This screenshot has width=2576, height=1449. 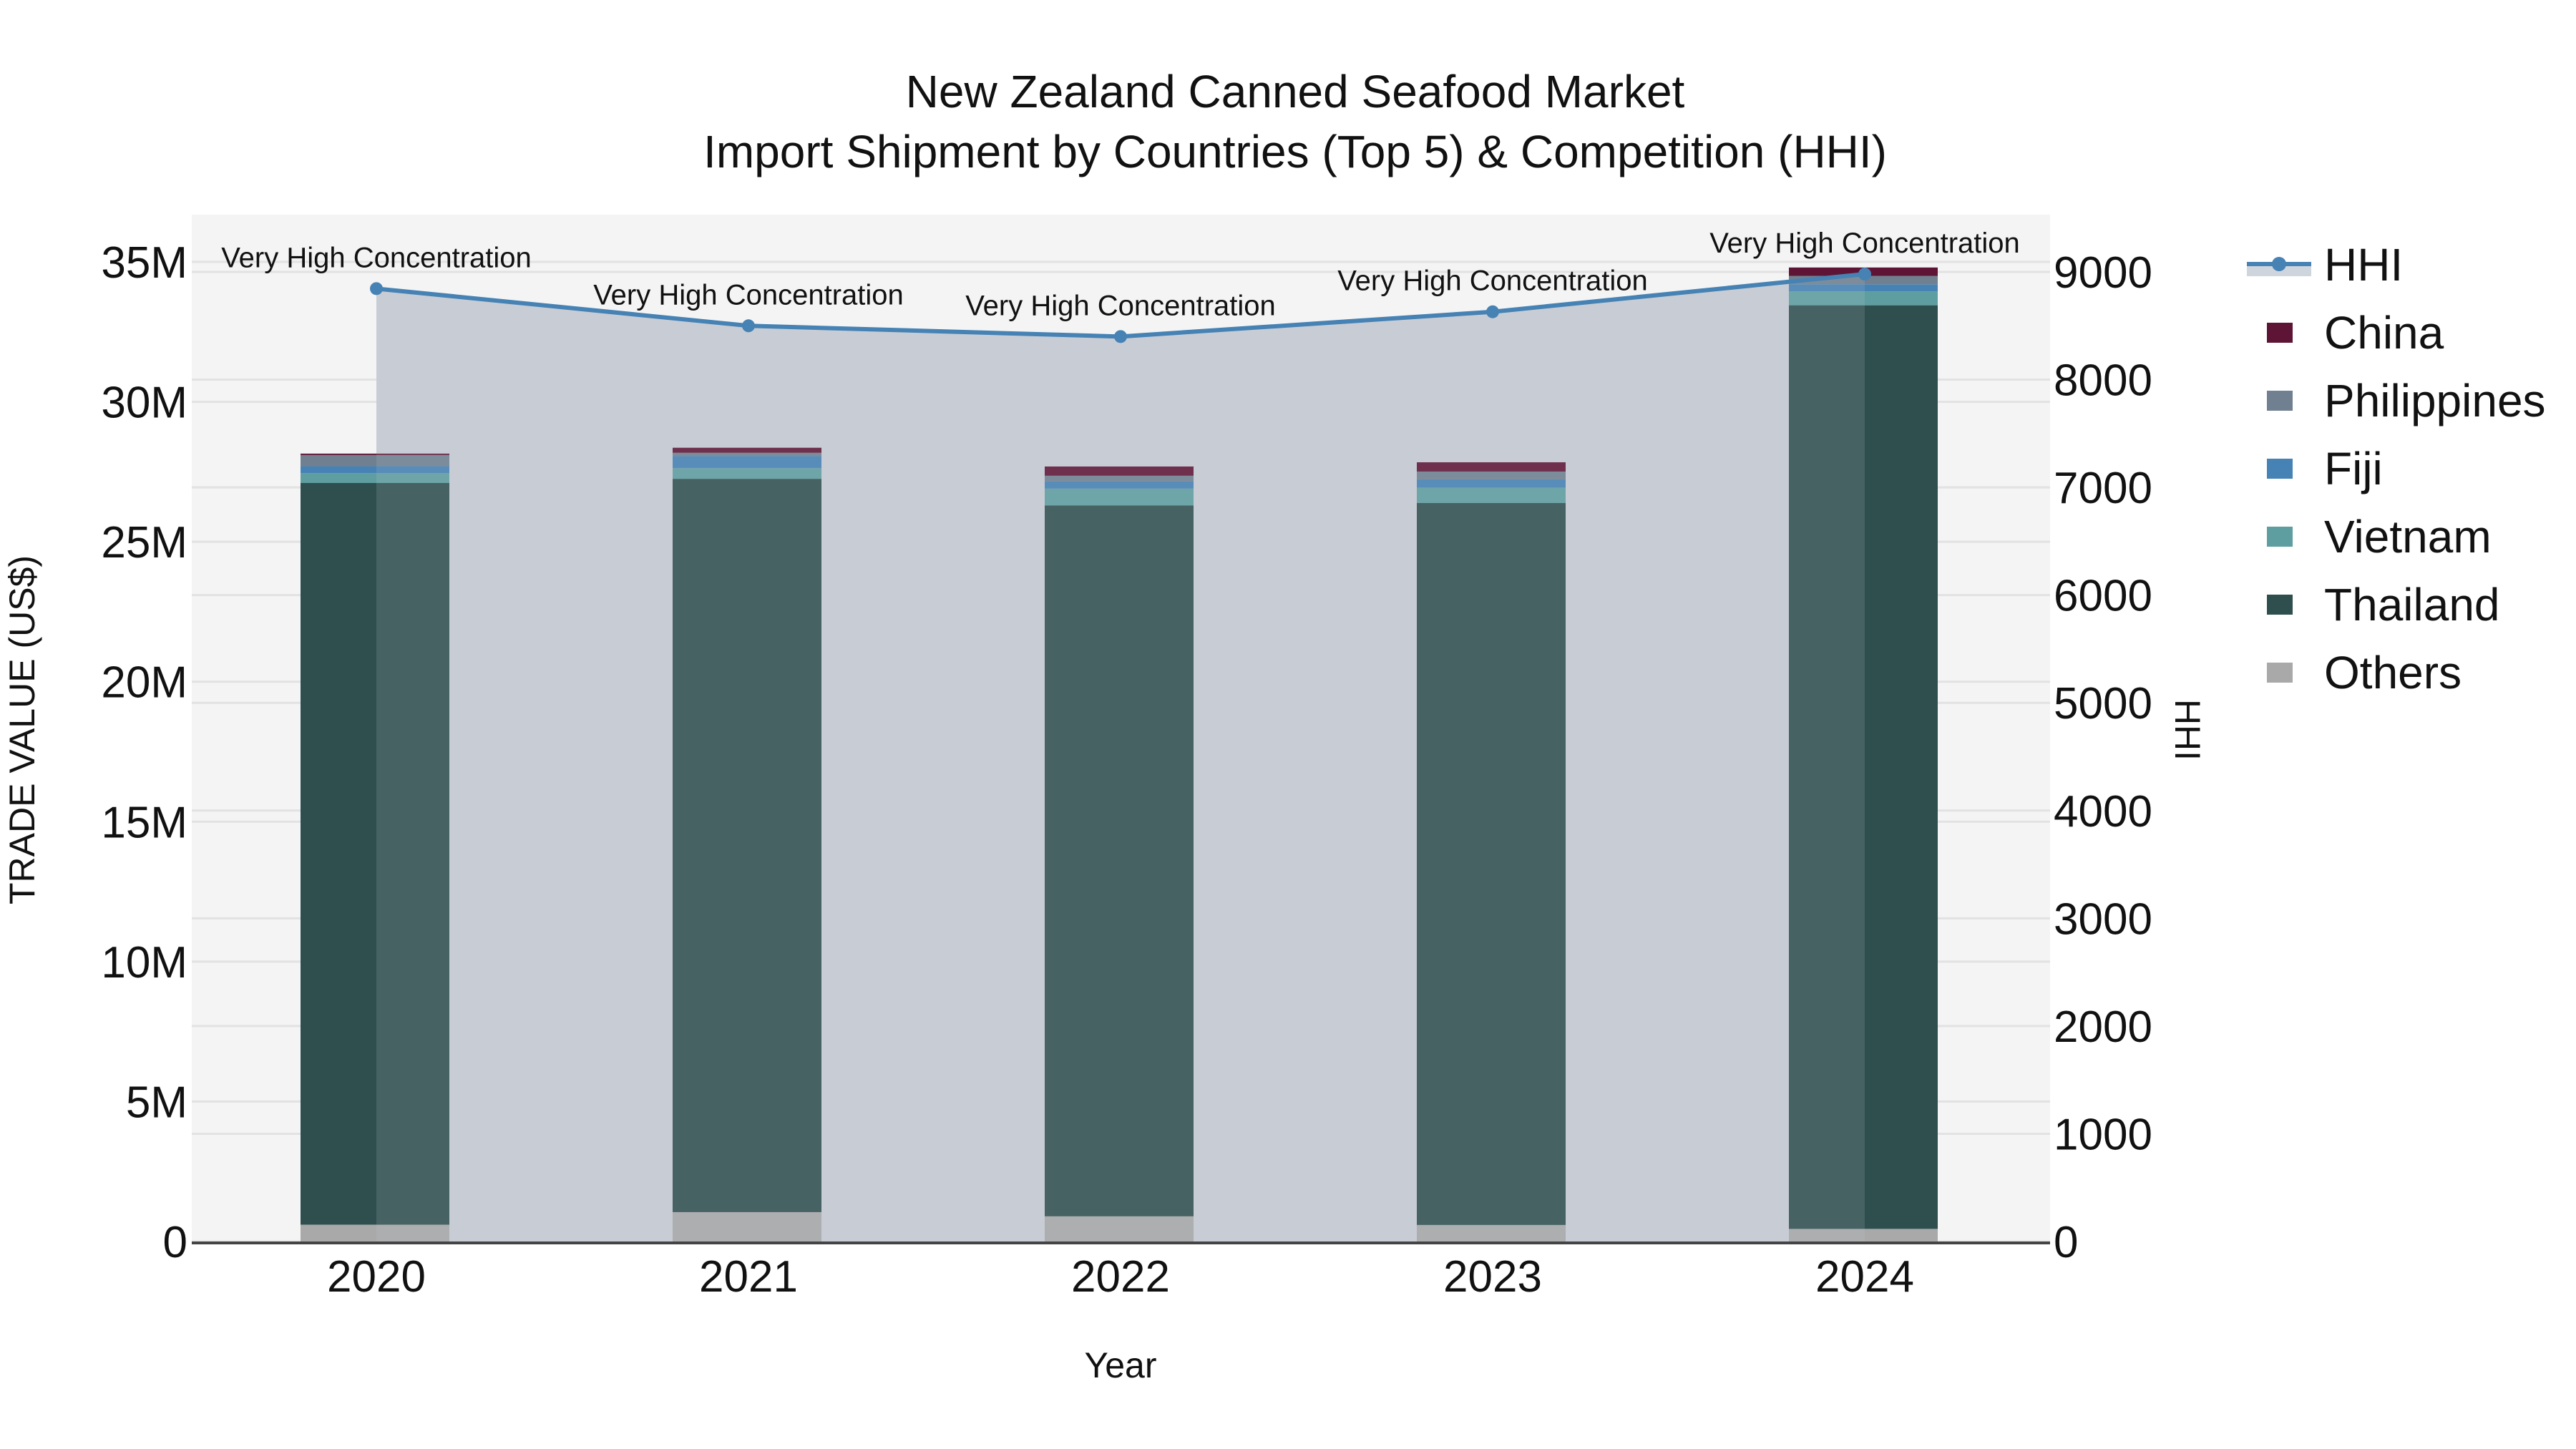 I want to click on y-left-tick: 35M, so click(x=144, y=263).